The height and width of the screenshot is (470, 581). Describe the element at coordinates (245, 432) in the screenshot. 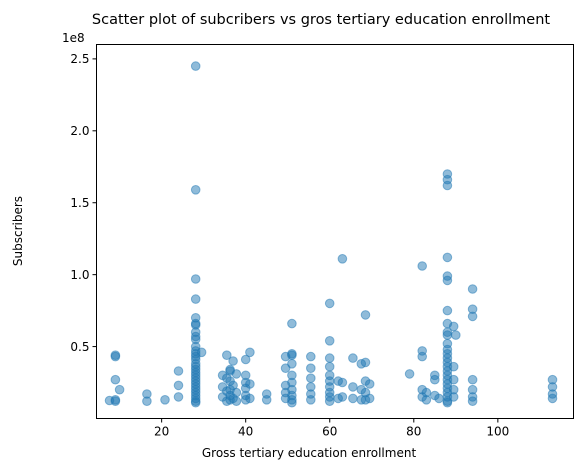

I see `x-tick-label: 40` at that location.